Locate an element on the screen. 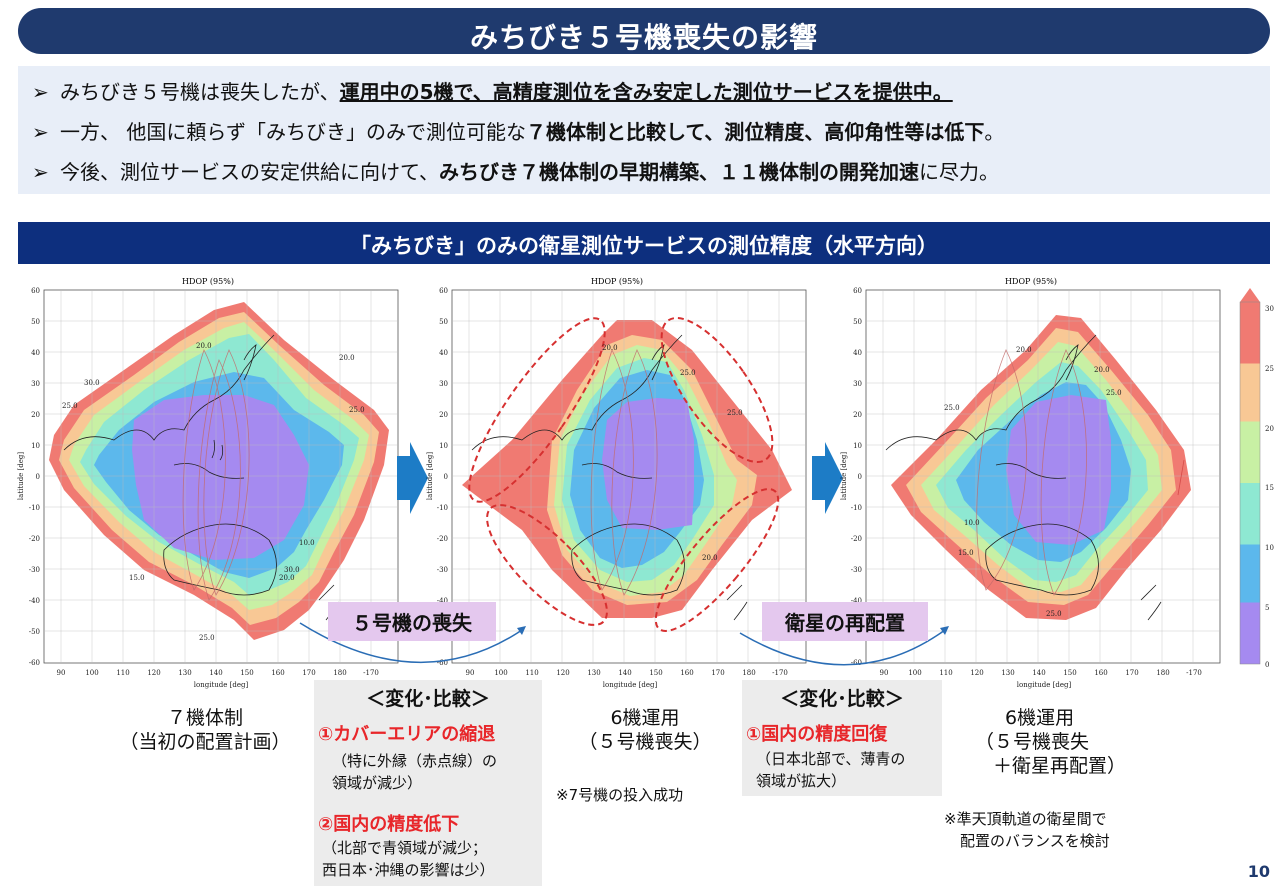 Image resolution: width=1280 pixels, height=886 pixels. section-header: 「みちびき」のみの衛星測位サービスの測位精度（水平方向） is located at coordinates (644, 243).